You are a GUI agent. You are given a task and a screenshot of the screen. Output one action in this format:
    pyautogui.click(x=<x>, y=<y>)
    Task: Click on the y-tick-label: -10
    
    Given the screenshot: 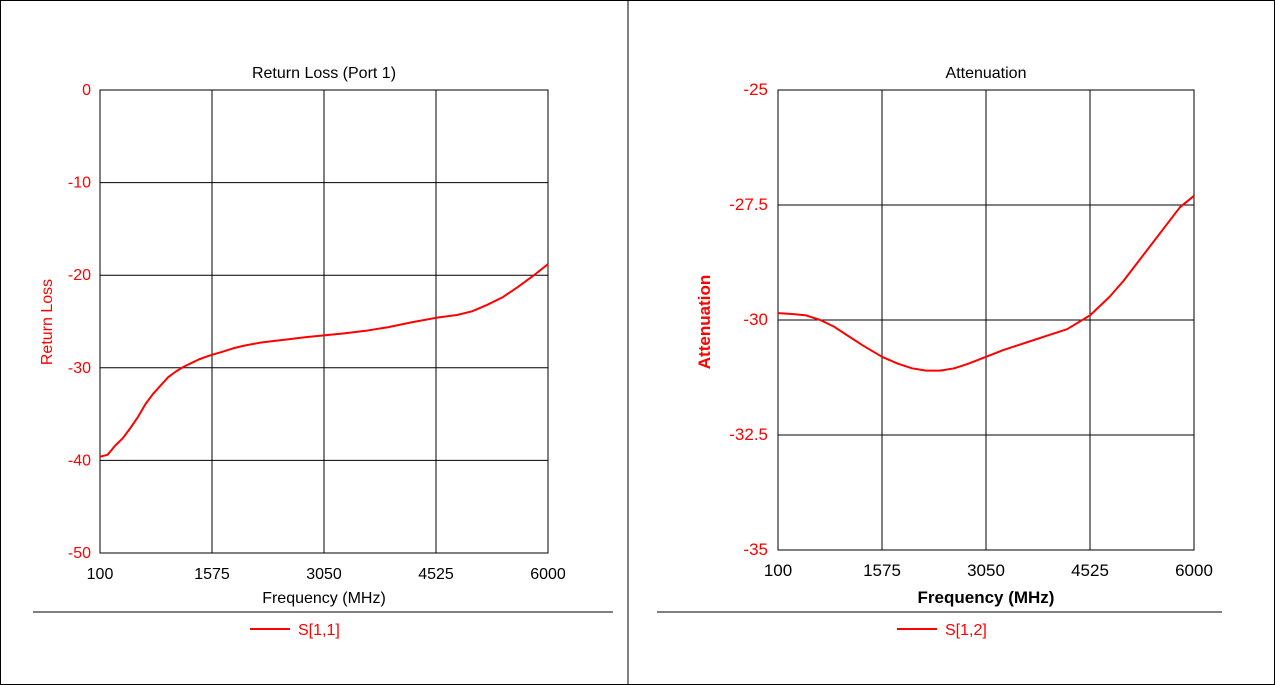 What is the action you would take?
    pyautogui.click(x=79, y=183)
    